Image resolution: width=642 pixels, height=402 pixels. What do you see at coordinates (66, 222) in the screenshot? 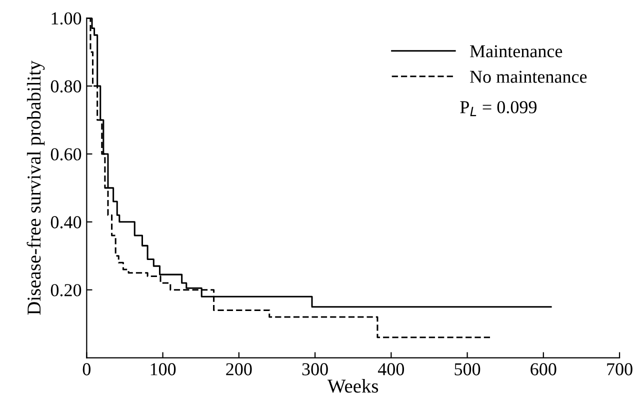
I see `y-tick-label: 0.40` at bounding box center [66, 222].